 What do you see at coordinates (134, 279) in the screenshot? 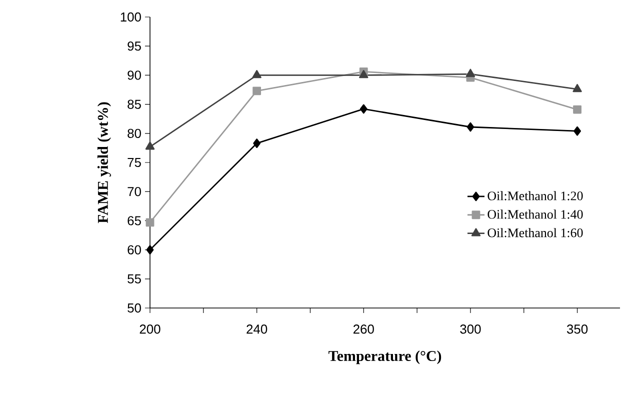
I see `y-tick-label: 55` at bounding box center [134, 279].